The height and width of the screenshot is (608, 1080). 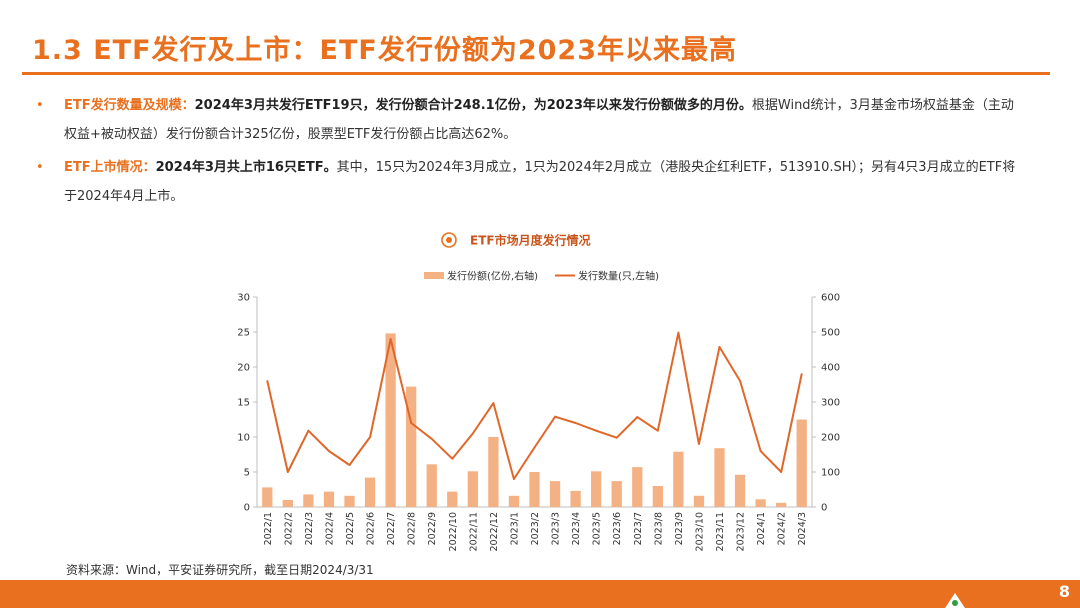 What do you see at coordinates (699, 531) in the screenshot?
I see `x-tick-label: 2023/10` at bounding box center [699, 531].